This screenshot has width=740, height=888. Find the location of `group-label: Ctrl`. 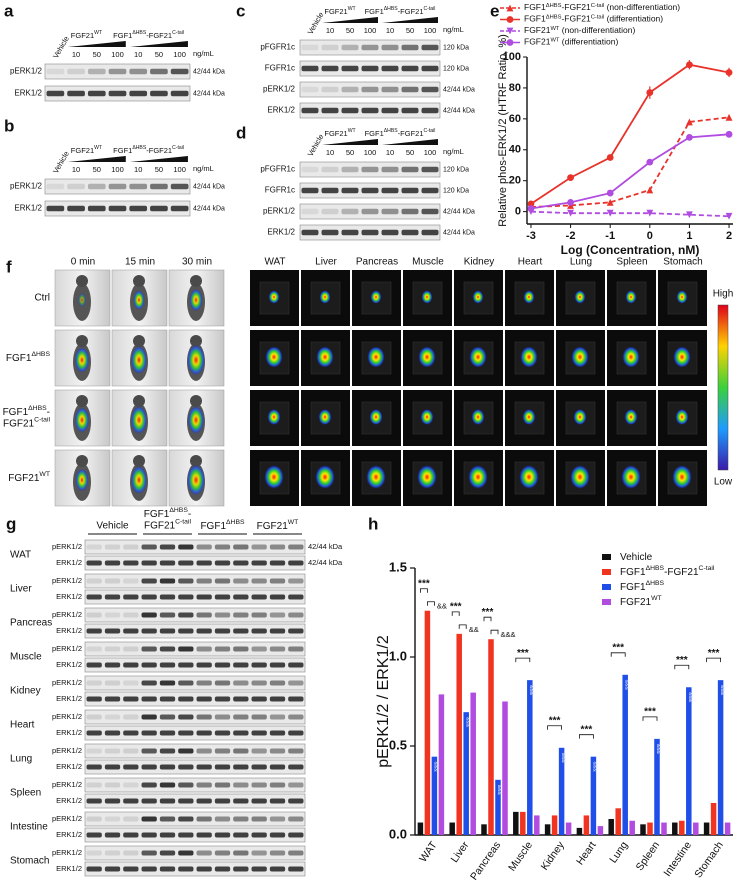

group-label: Ctrl is located at coordinates (42, 298).